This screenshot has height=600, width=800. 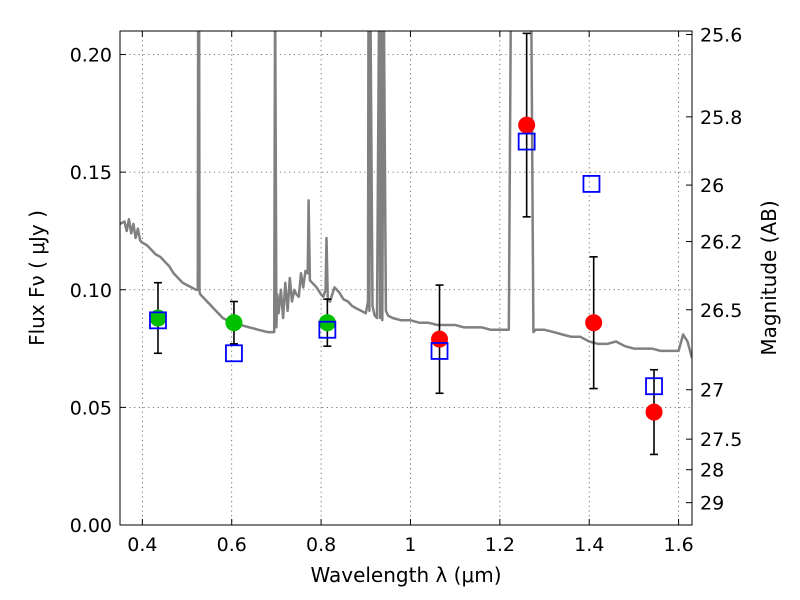 I want to click on right-tick-label: 25.6, so click(x=721, y=36).